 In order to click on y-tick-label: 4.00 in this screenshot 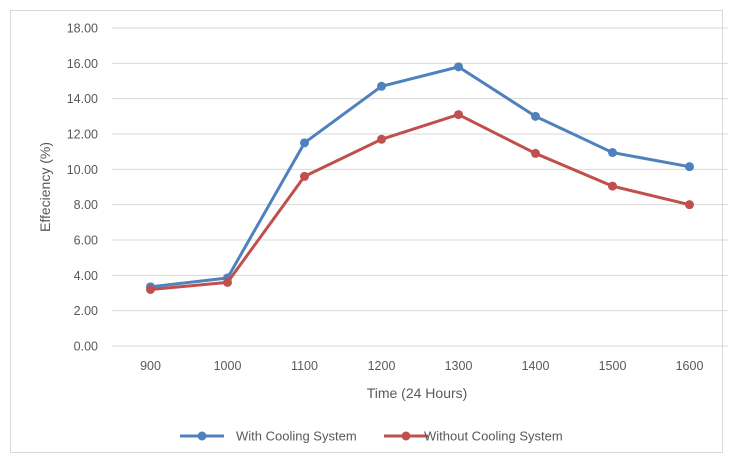, I will do `click(86, 276)`.